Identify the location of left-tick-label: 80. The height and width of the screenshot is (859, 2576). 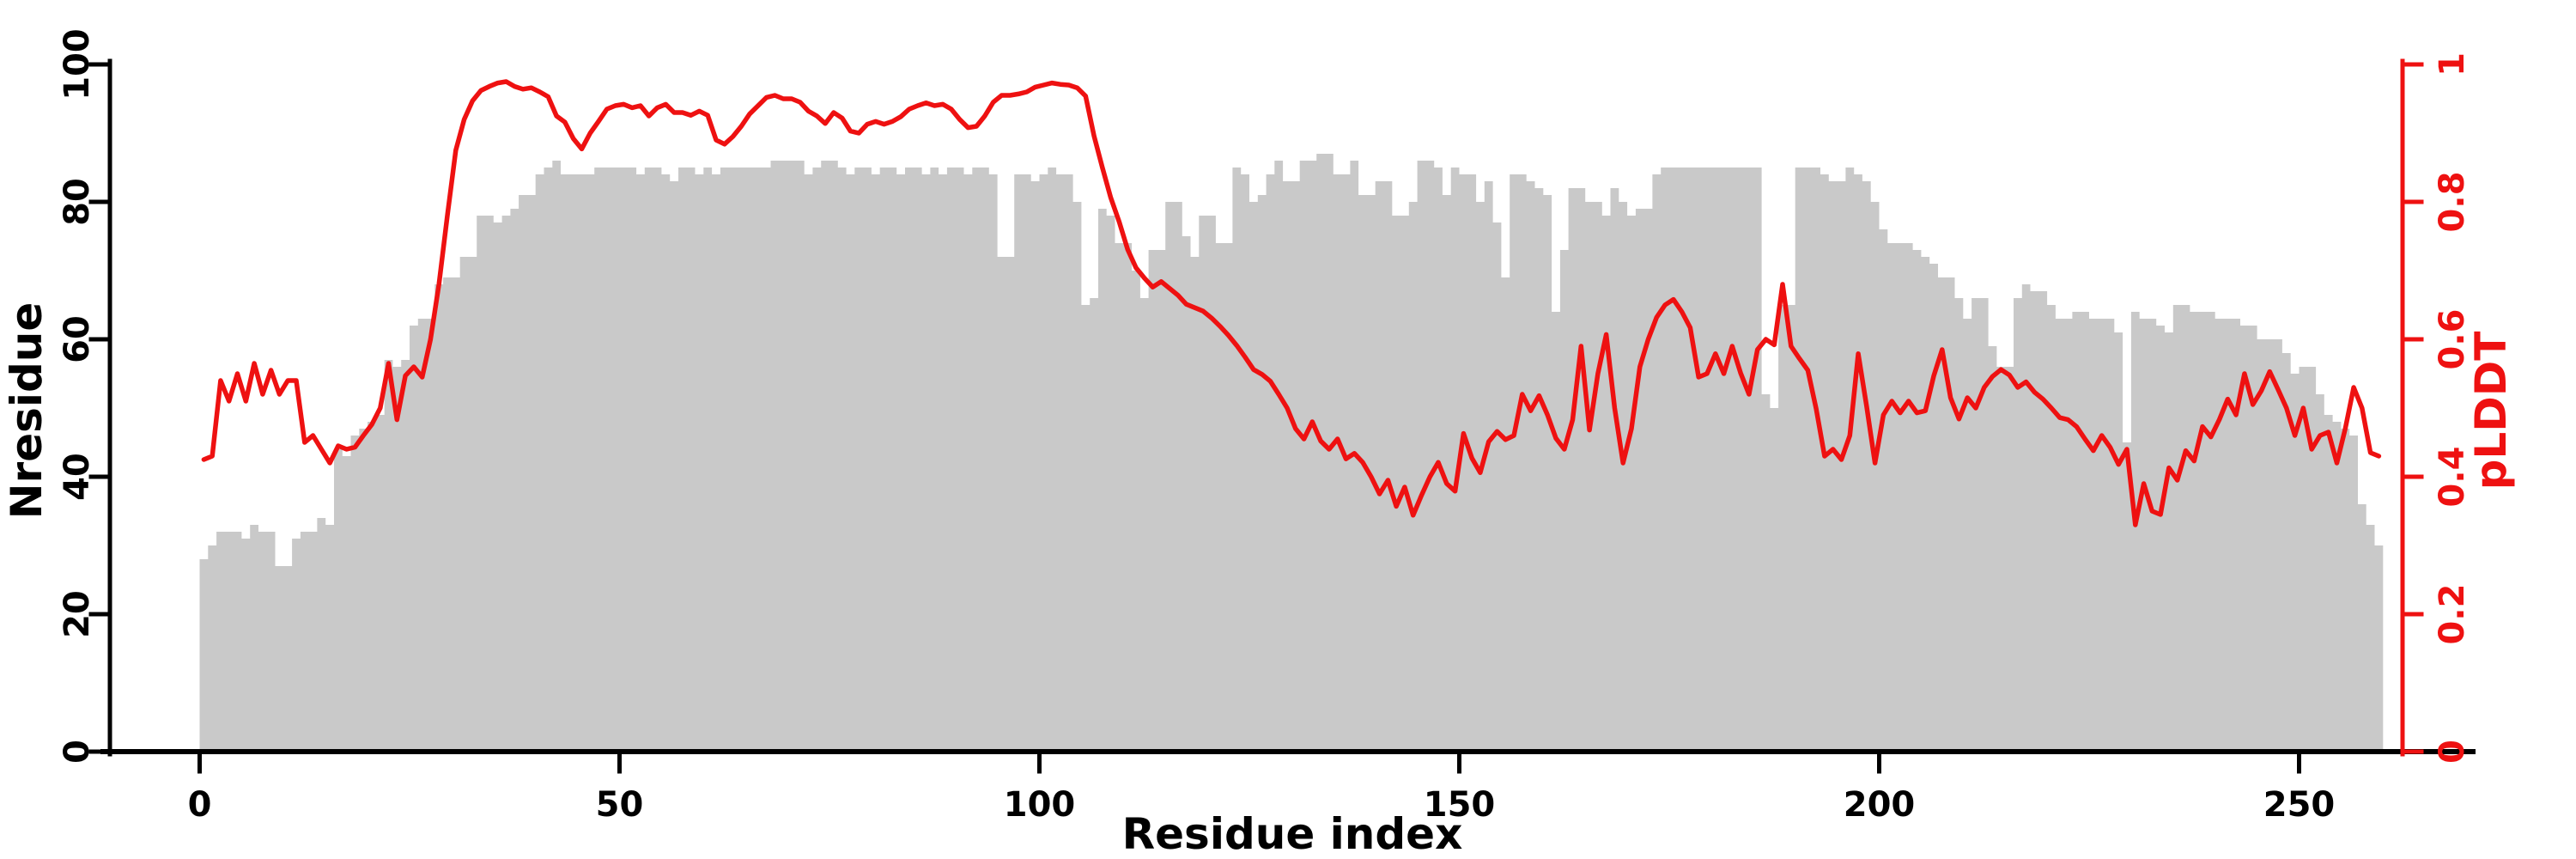
(77, 202).